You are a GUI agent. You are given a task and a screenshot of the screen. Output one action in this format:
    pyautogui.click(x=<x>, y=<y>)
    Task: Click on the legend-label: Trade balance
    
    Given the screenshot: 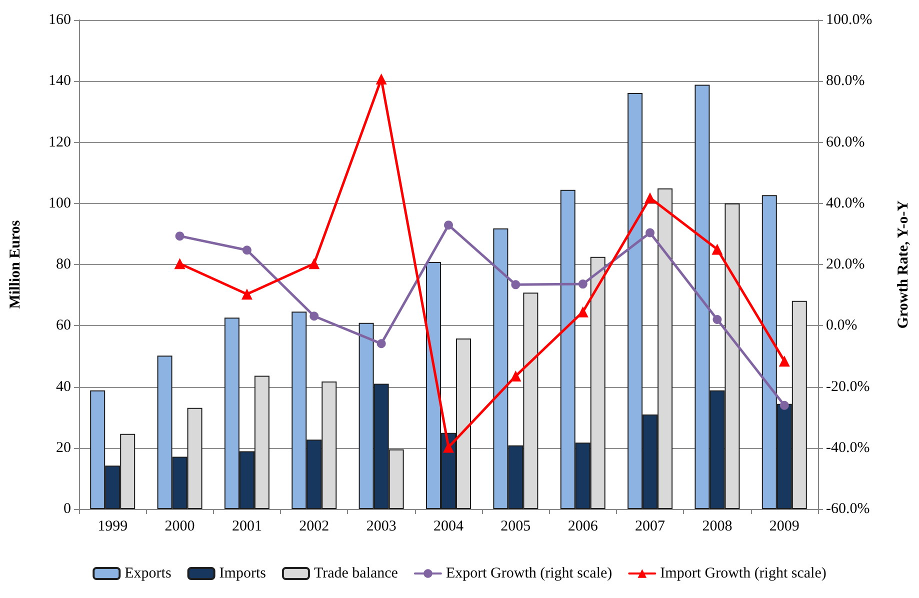 What is the action you would take?
    pyautogui.click(x=356, y=574)
    